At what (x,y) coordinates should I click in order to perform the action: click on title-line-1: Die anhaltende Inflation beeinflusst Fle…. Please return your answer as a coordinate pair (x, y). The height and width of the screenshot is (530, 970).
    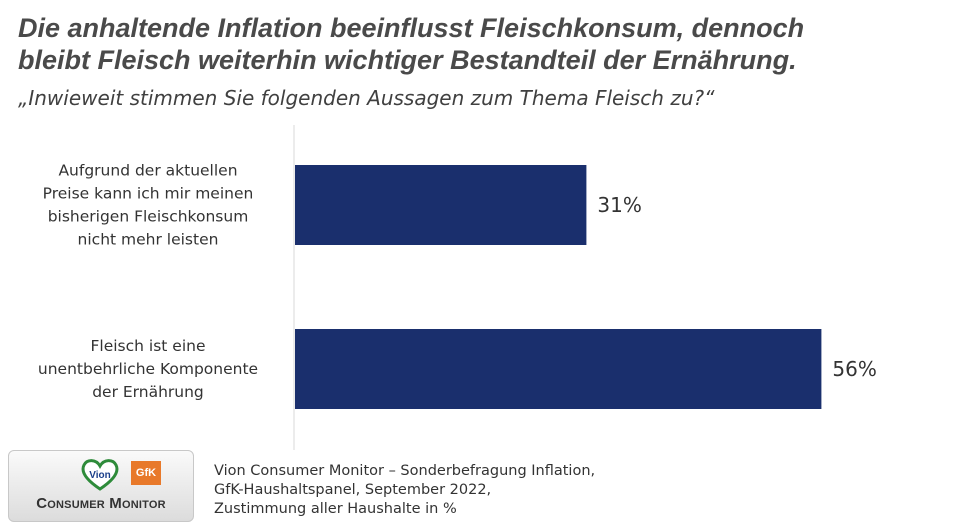
    Looking at the image, I should click on (411, 28).